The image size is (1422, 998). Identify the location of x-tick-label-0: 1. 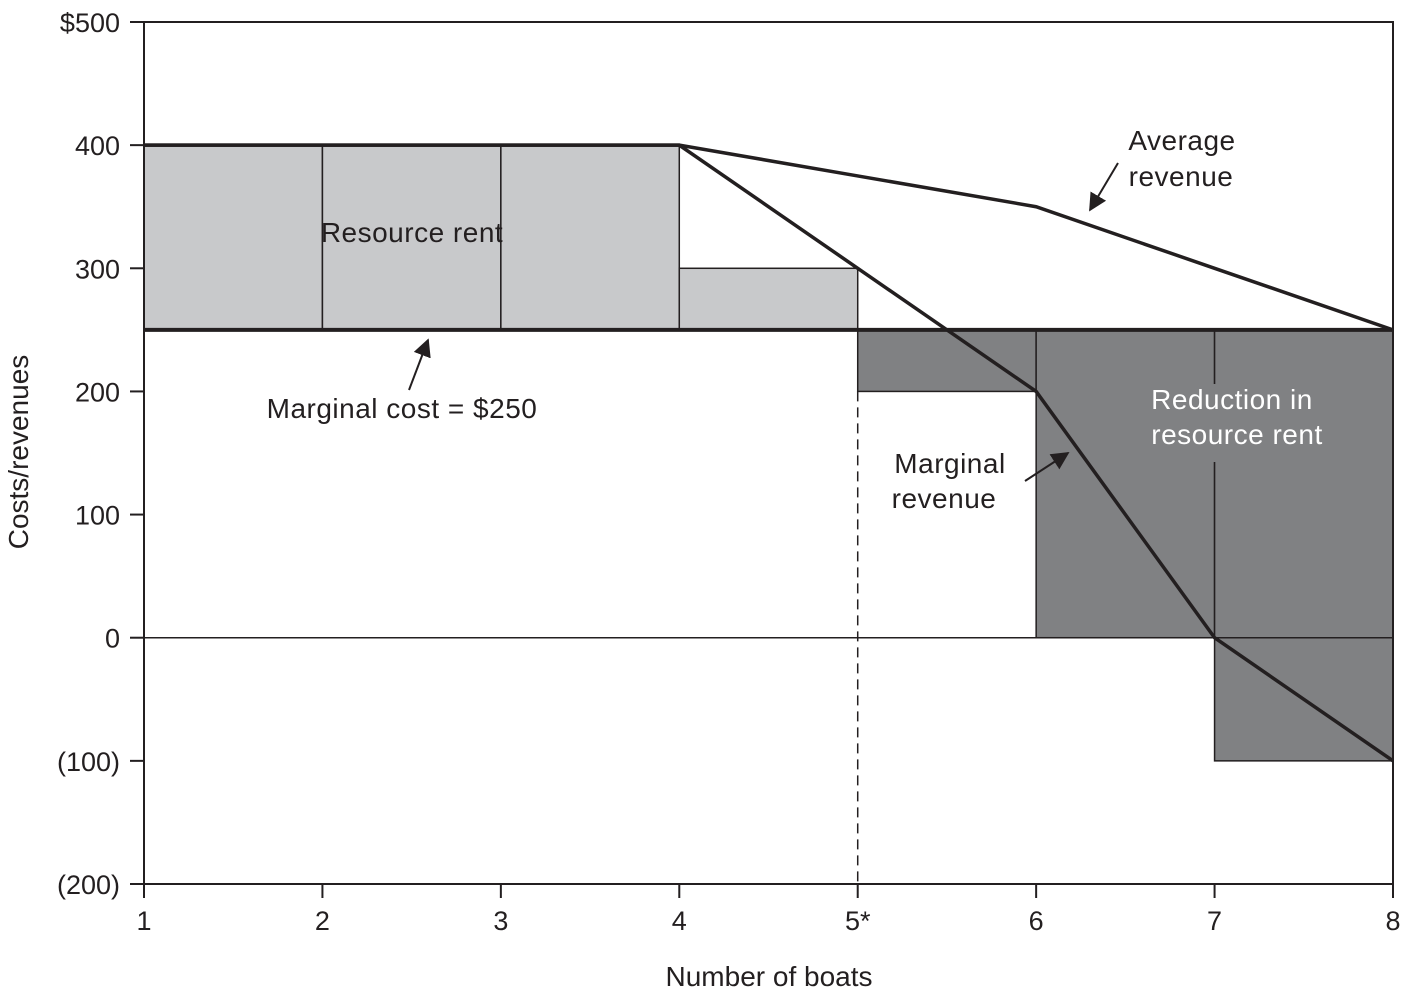
(143, 921).